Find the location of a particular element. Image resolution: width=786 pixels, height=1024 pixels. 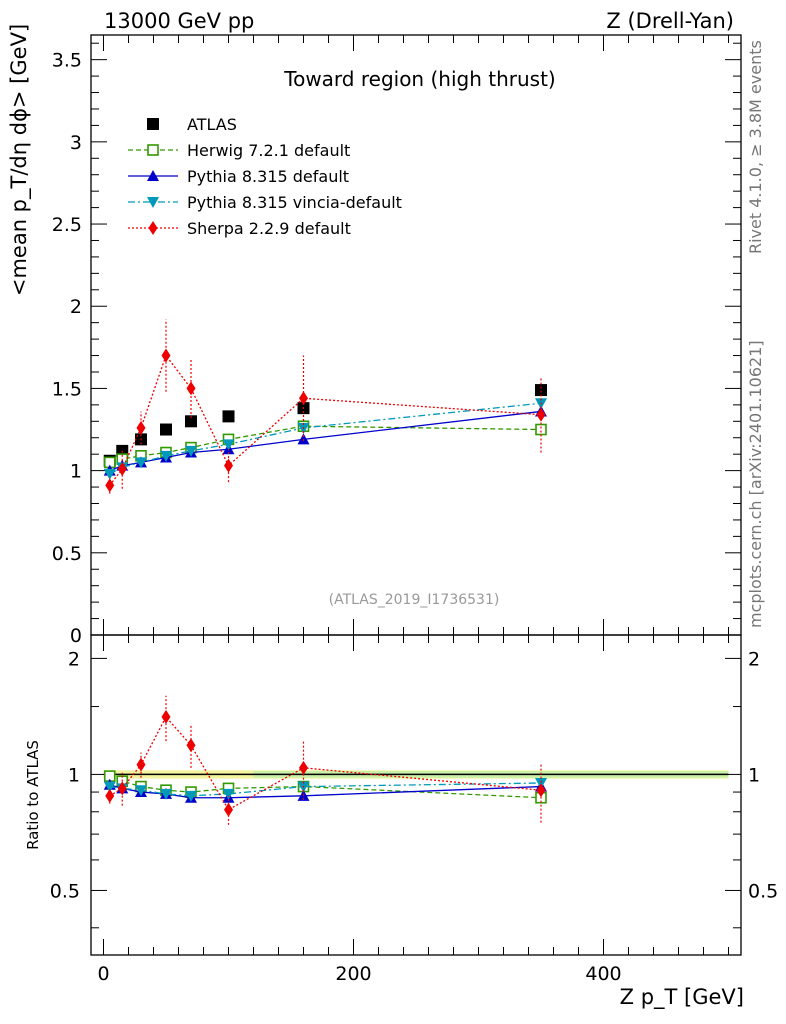

legend-sherpa-2-2-9-default-item: Sherpa 2.2.9 default is located at coordinates (239, 228).